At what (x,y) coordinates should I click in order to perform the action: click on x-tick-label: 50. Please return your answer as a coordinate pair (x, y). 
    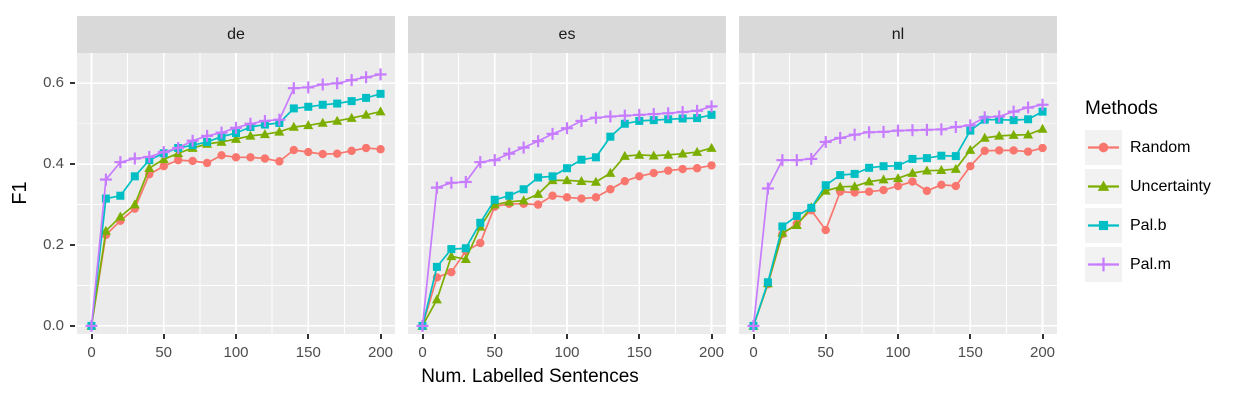
    Looking at the image, I should click on (495, 352).